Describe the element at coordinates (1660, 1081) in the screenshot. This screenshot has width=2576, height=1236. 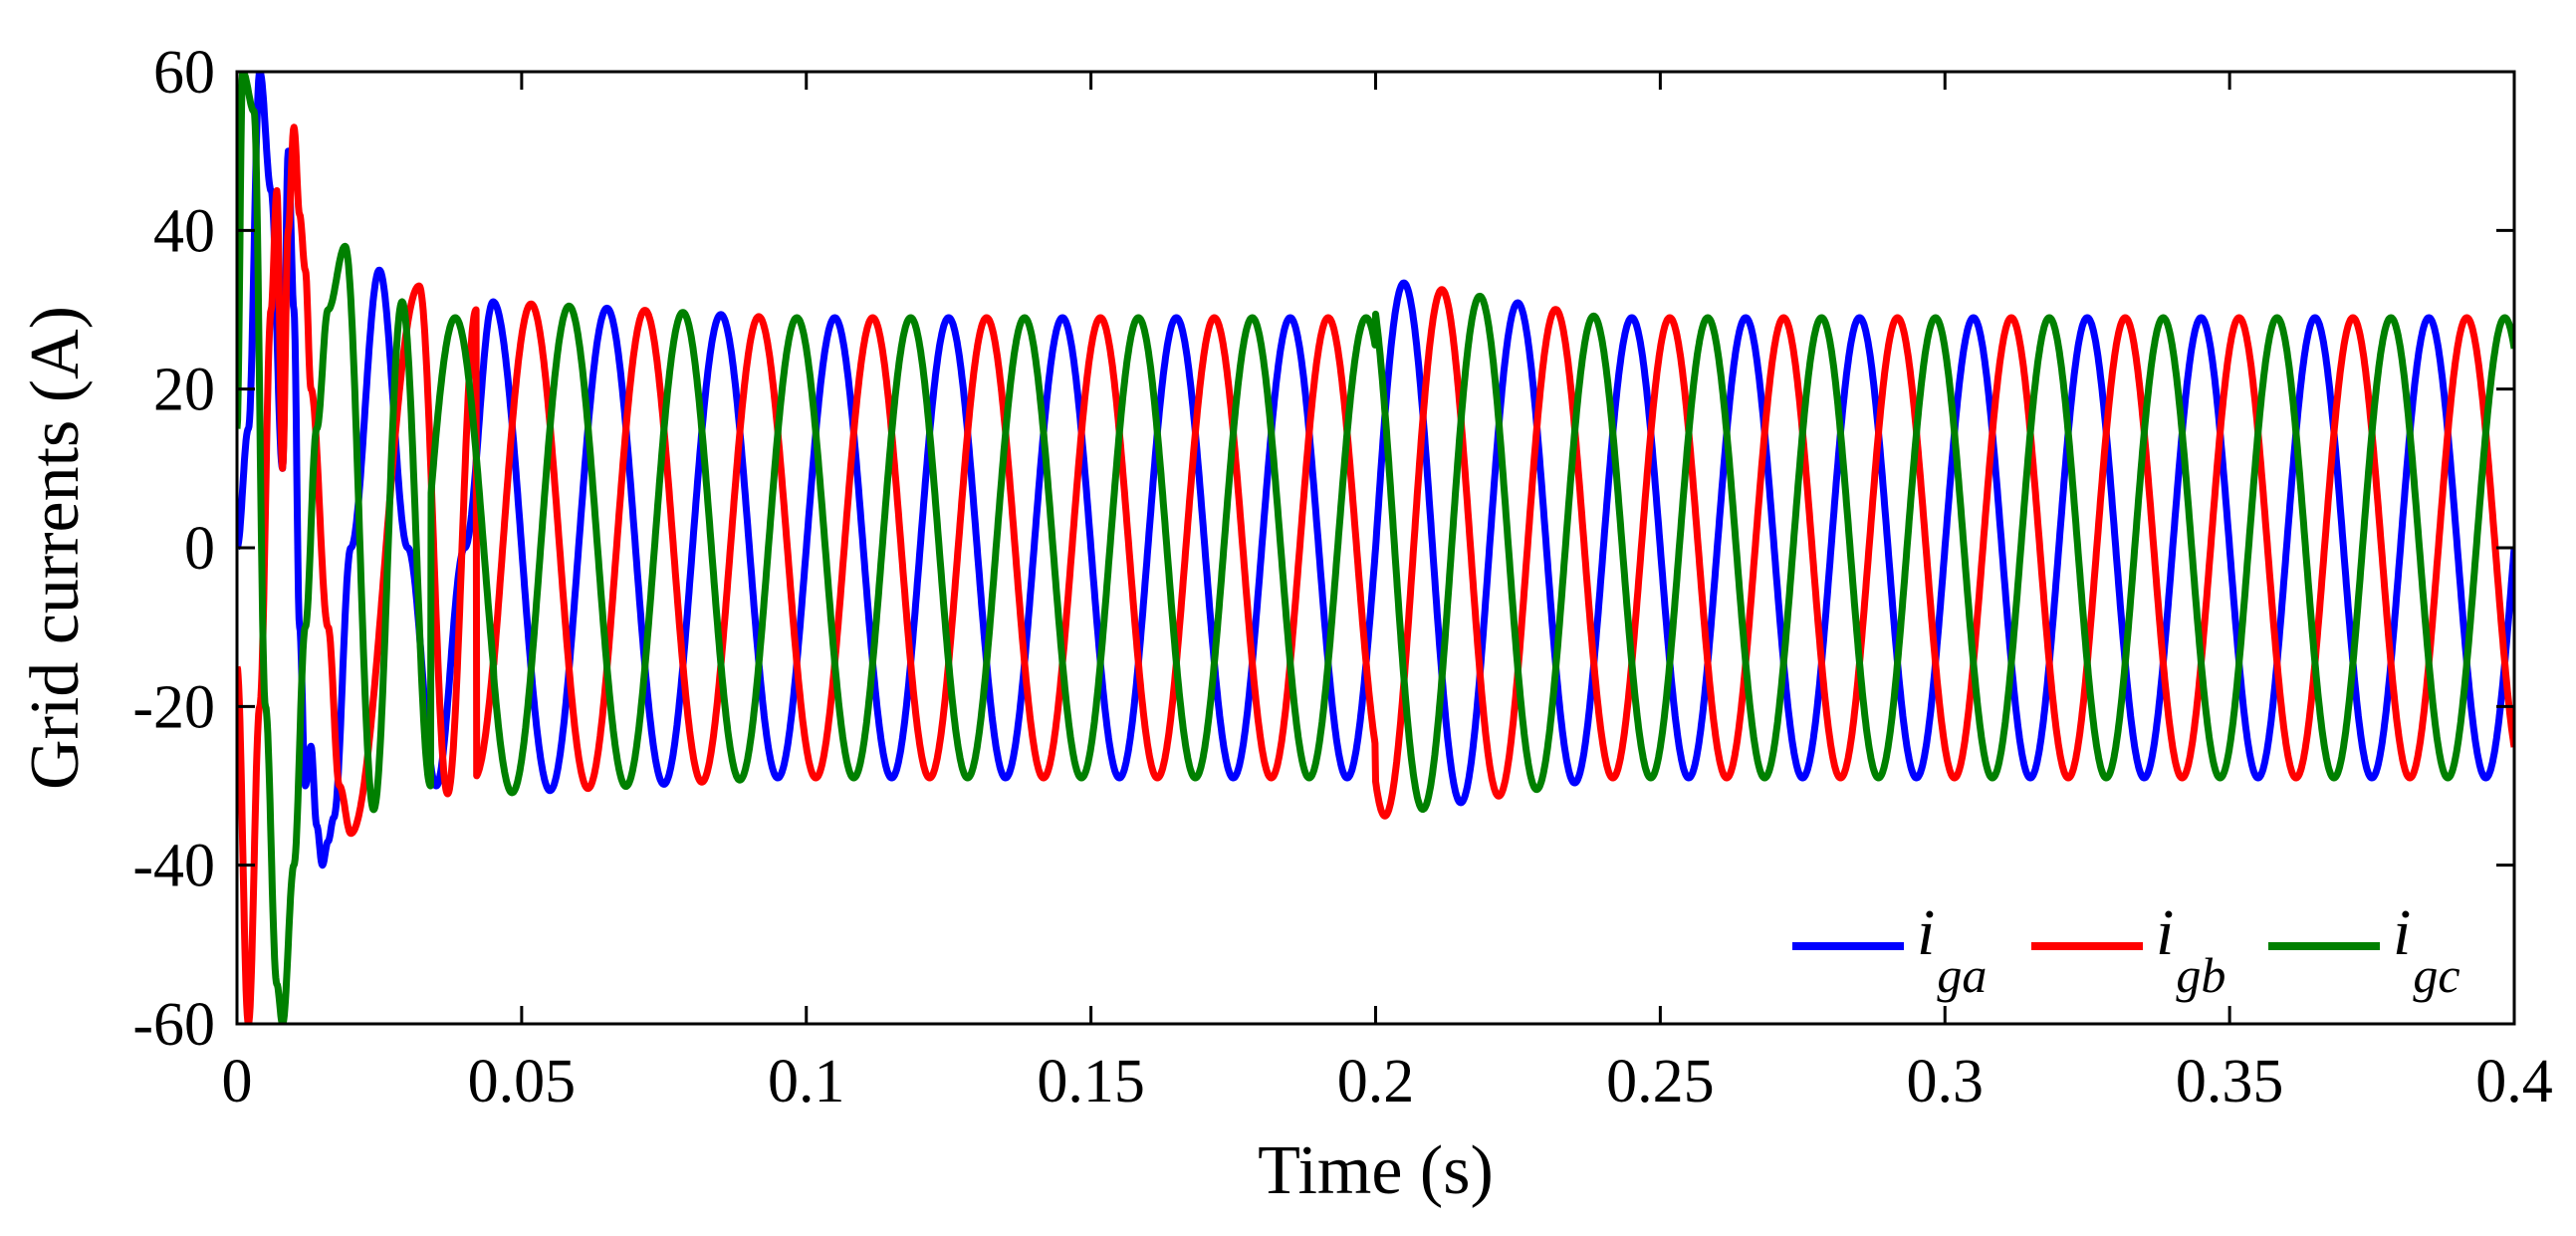
I see `x-tick-label: 0.25` at that location.